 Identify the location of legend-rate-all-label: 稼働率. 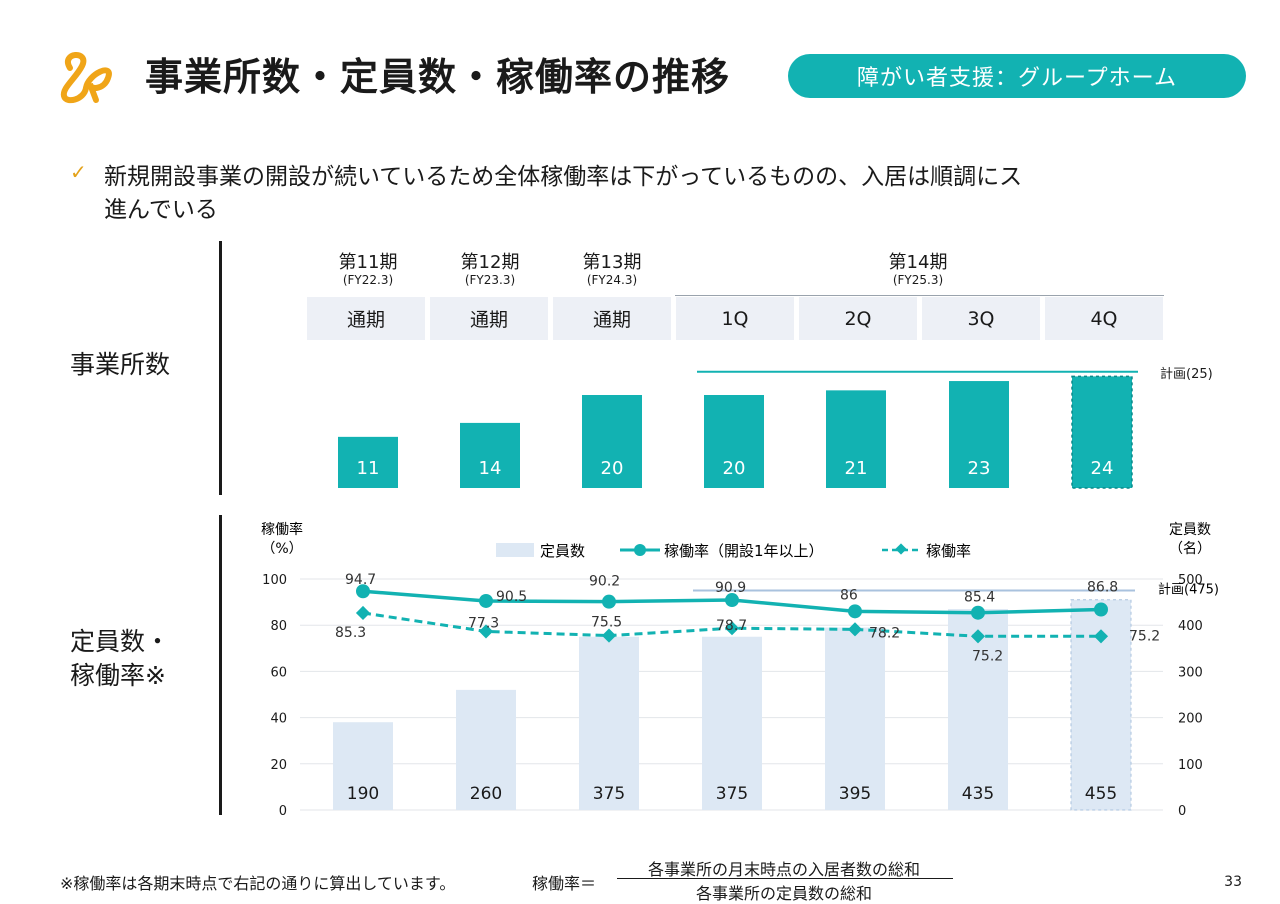
(948, 551).